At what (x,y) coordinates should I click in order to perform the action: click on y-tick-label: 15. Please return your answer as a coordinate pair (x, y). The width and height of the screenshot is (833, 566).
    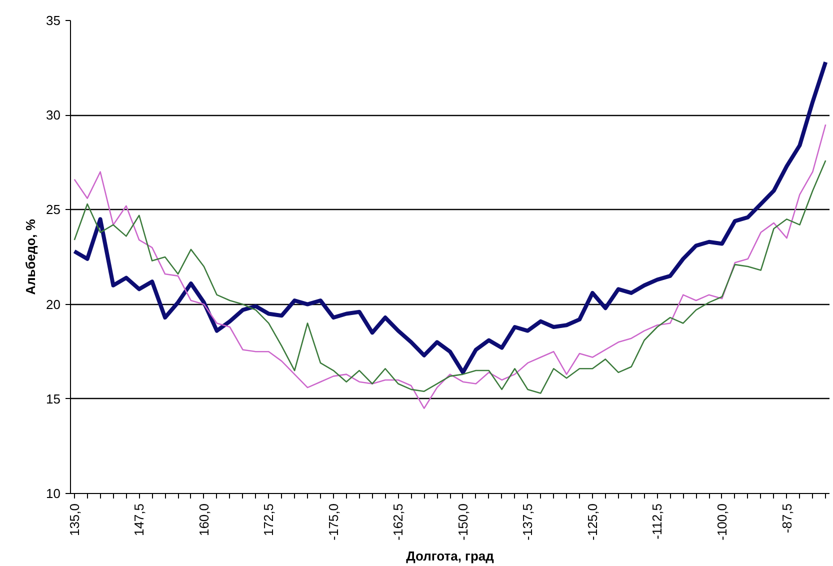
    Looking at the image, I should click on (53, 398).